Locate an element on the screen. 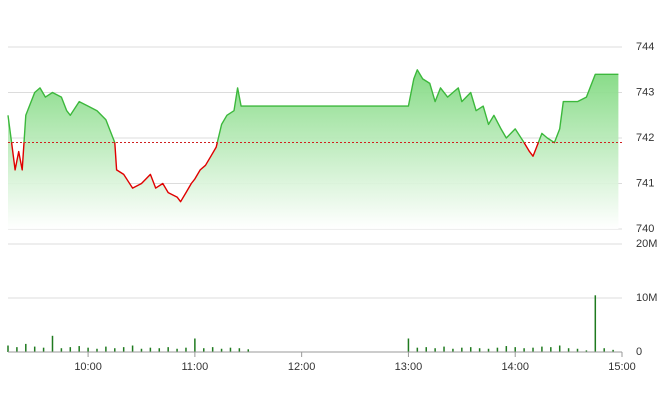  x-tick-label: 12:00 is located at coordinates (302, 367).